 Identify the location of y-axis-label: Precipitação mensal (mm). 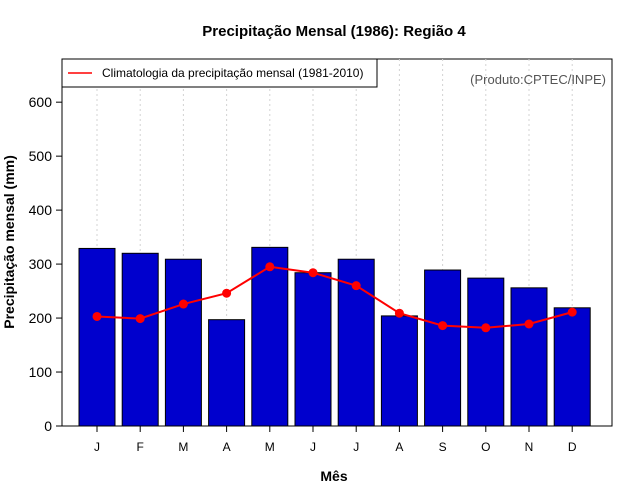
(9, 242).